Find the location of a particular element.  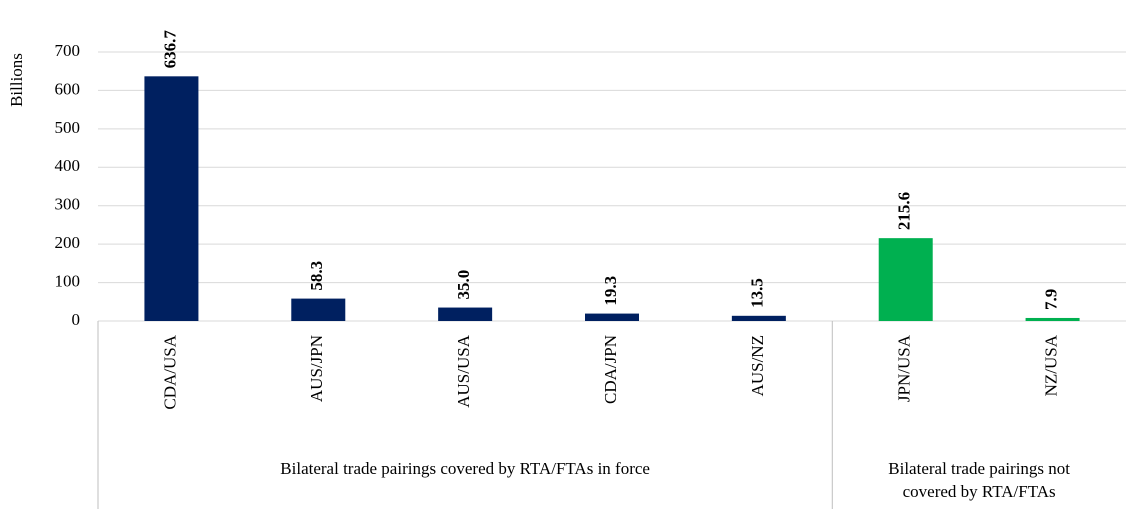

value-label: 19.3 is located at coordinates (610, 291).